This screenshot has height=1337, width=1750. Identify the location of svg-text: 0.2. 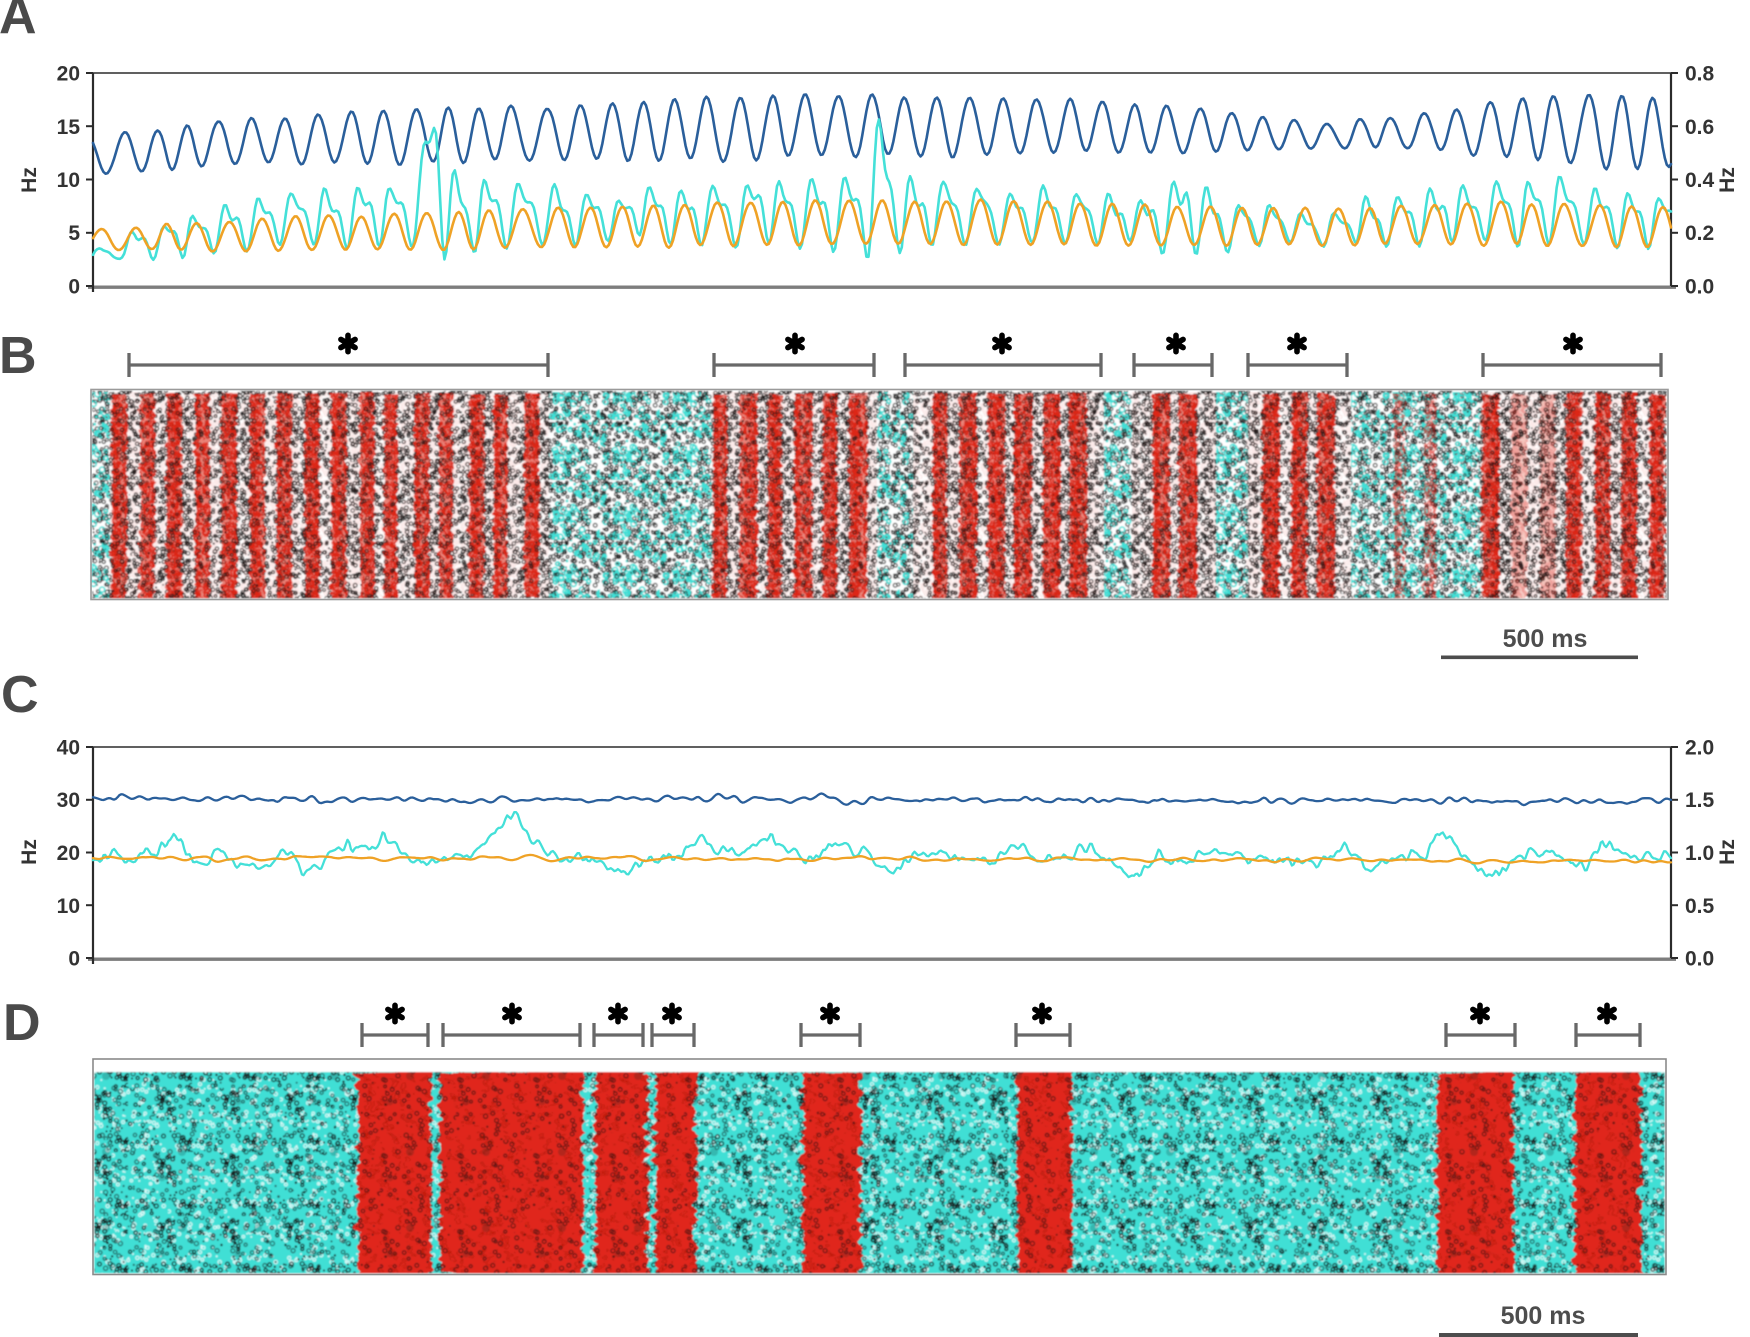
(1699, 233).